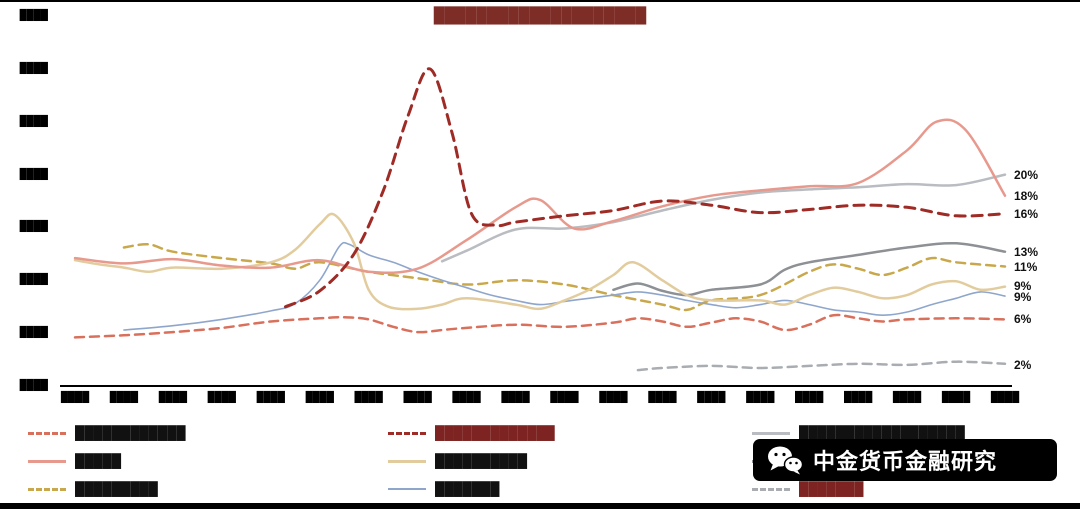  I want to click on series-coral-dashed, so click(540, 326).